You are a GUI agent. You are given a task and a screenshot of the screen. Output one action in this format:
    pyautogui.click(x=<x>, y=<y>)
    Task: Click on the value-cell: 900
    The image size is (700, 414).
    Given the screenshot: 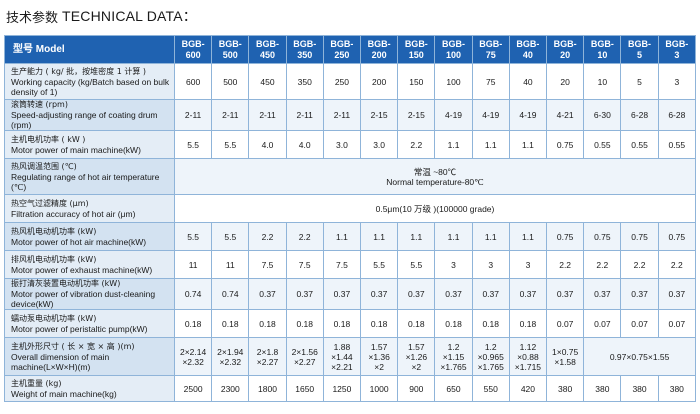 What is the action you would take?
    pyautogui.click(x=416, y=388)
    